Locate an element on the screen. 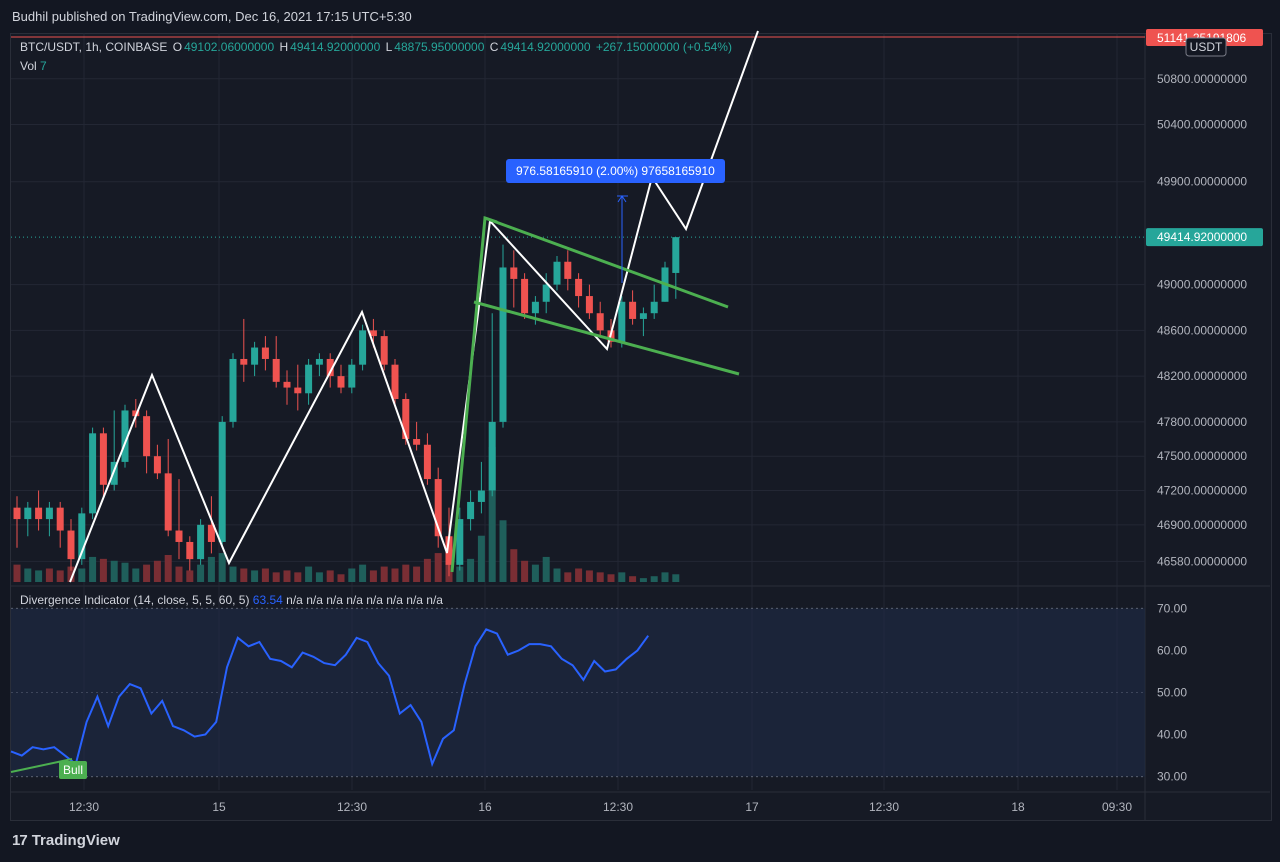 Image resolution: width=1280 pixels, height=862 pixels. tradingview-logo: 17 TradingView is located at coordinates (66, 840).